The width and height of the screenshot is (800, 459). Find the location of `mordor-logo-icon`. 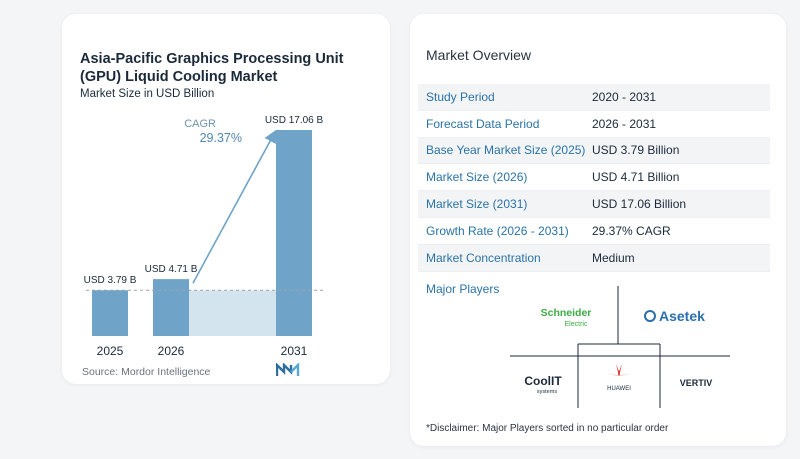

mordor-logo-icon is located at coordinates (288, 369).